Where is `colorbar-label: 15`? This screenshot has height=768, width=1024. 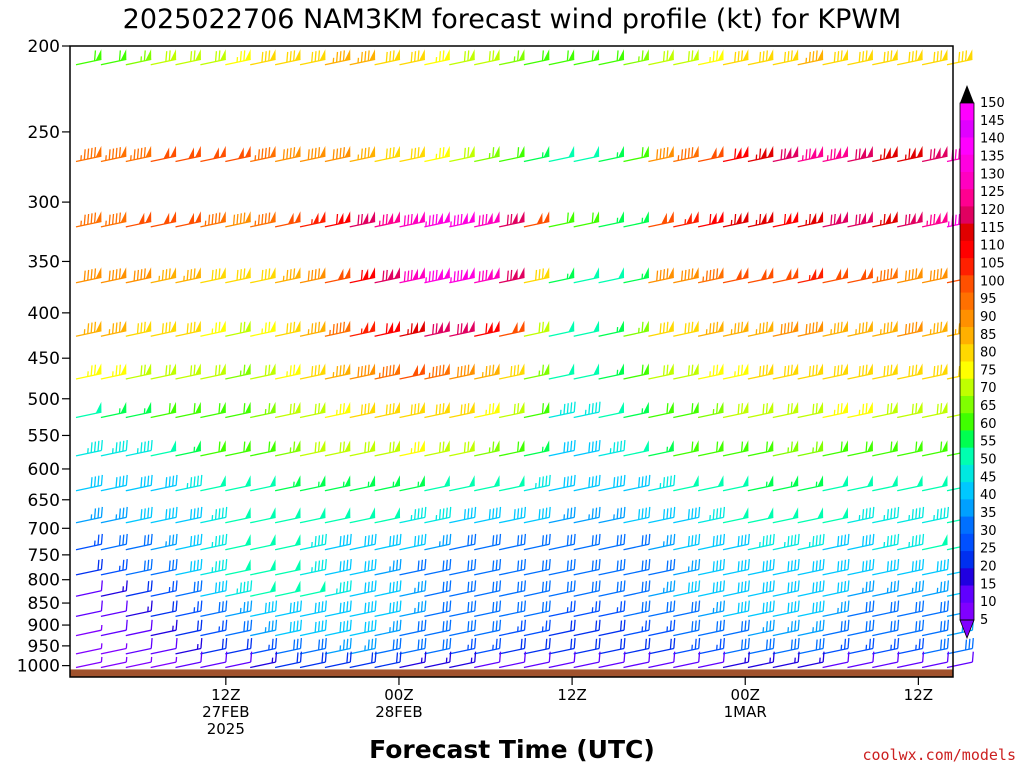 colorbar-label: 15 is located at coordinates (988, 584).